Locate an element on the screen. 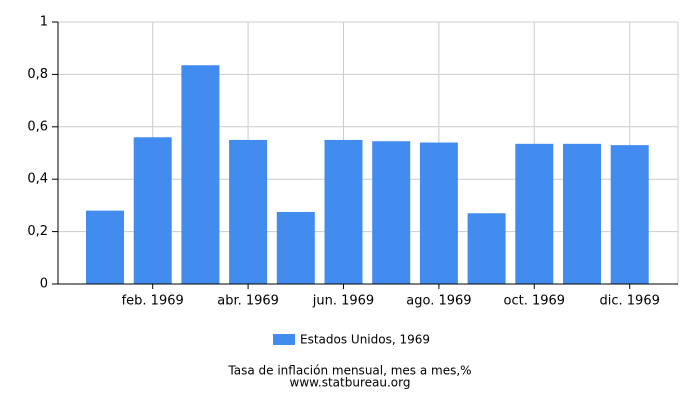  x-tick-label: jun. 1969 is located at coordinates (343, 301).